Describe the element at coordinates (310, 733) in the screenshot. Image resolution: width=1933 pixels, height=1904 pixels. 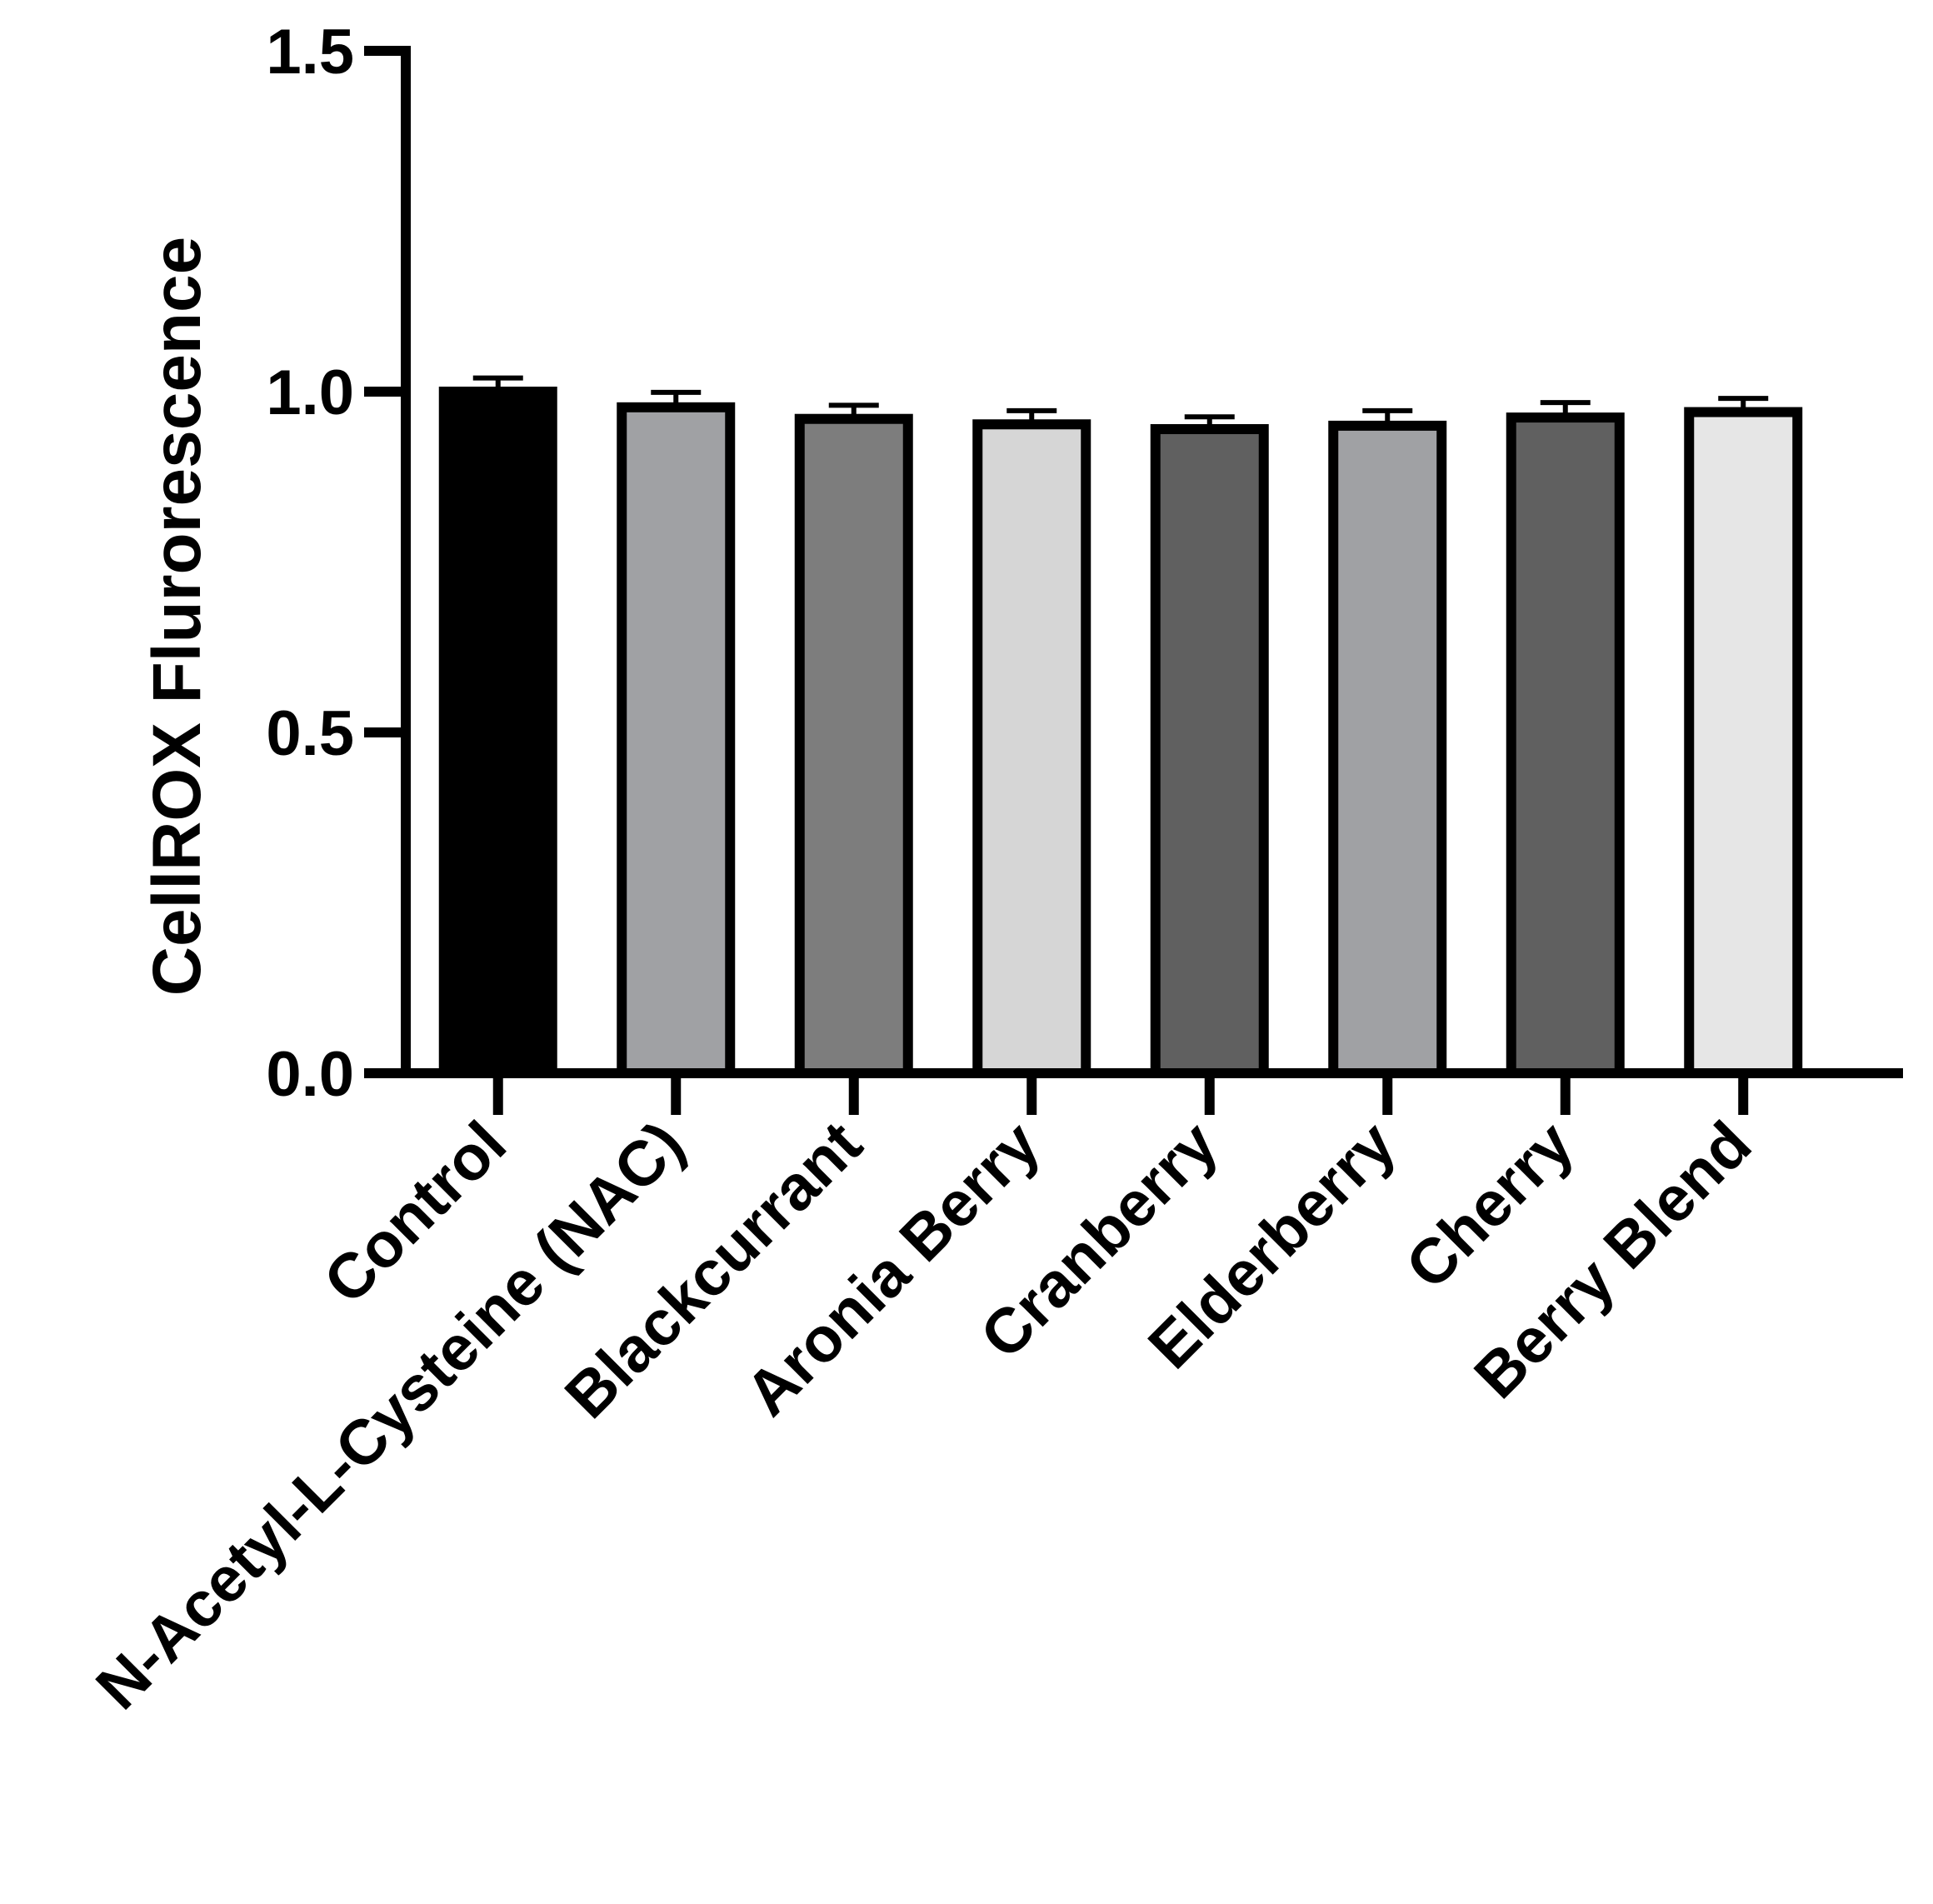
I see `y-tick-label: 0.5` at that location.